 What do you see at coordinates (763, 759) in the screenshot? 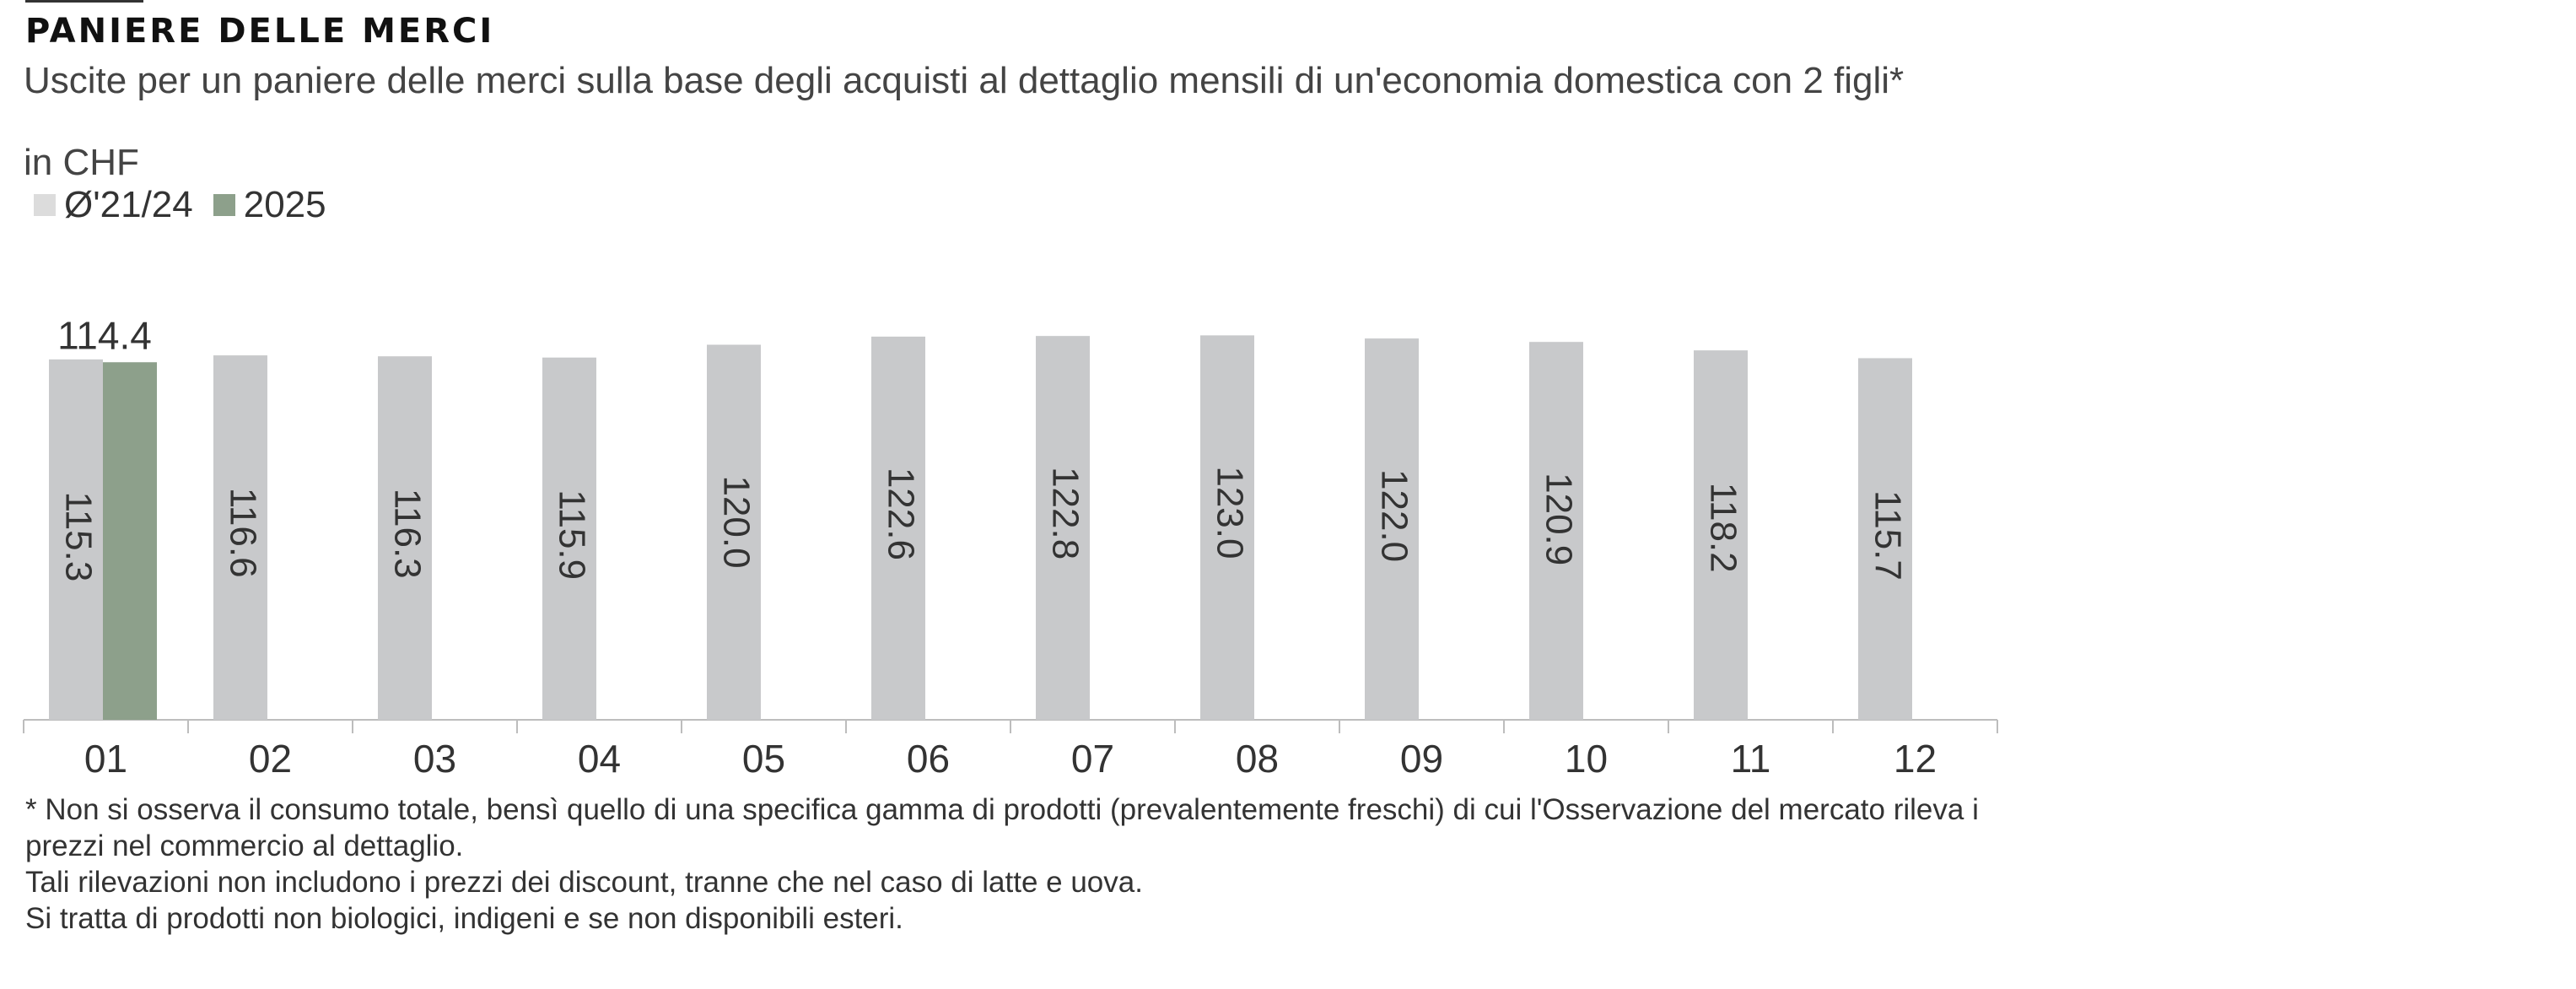
I see `x-tick-label: 05` at bounding box center [763, 759].